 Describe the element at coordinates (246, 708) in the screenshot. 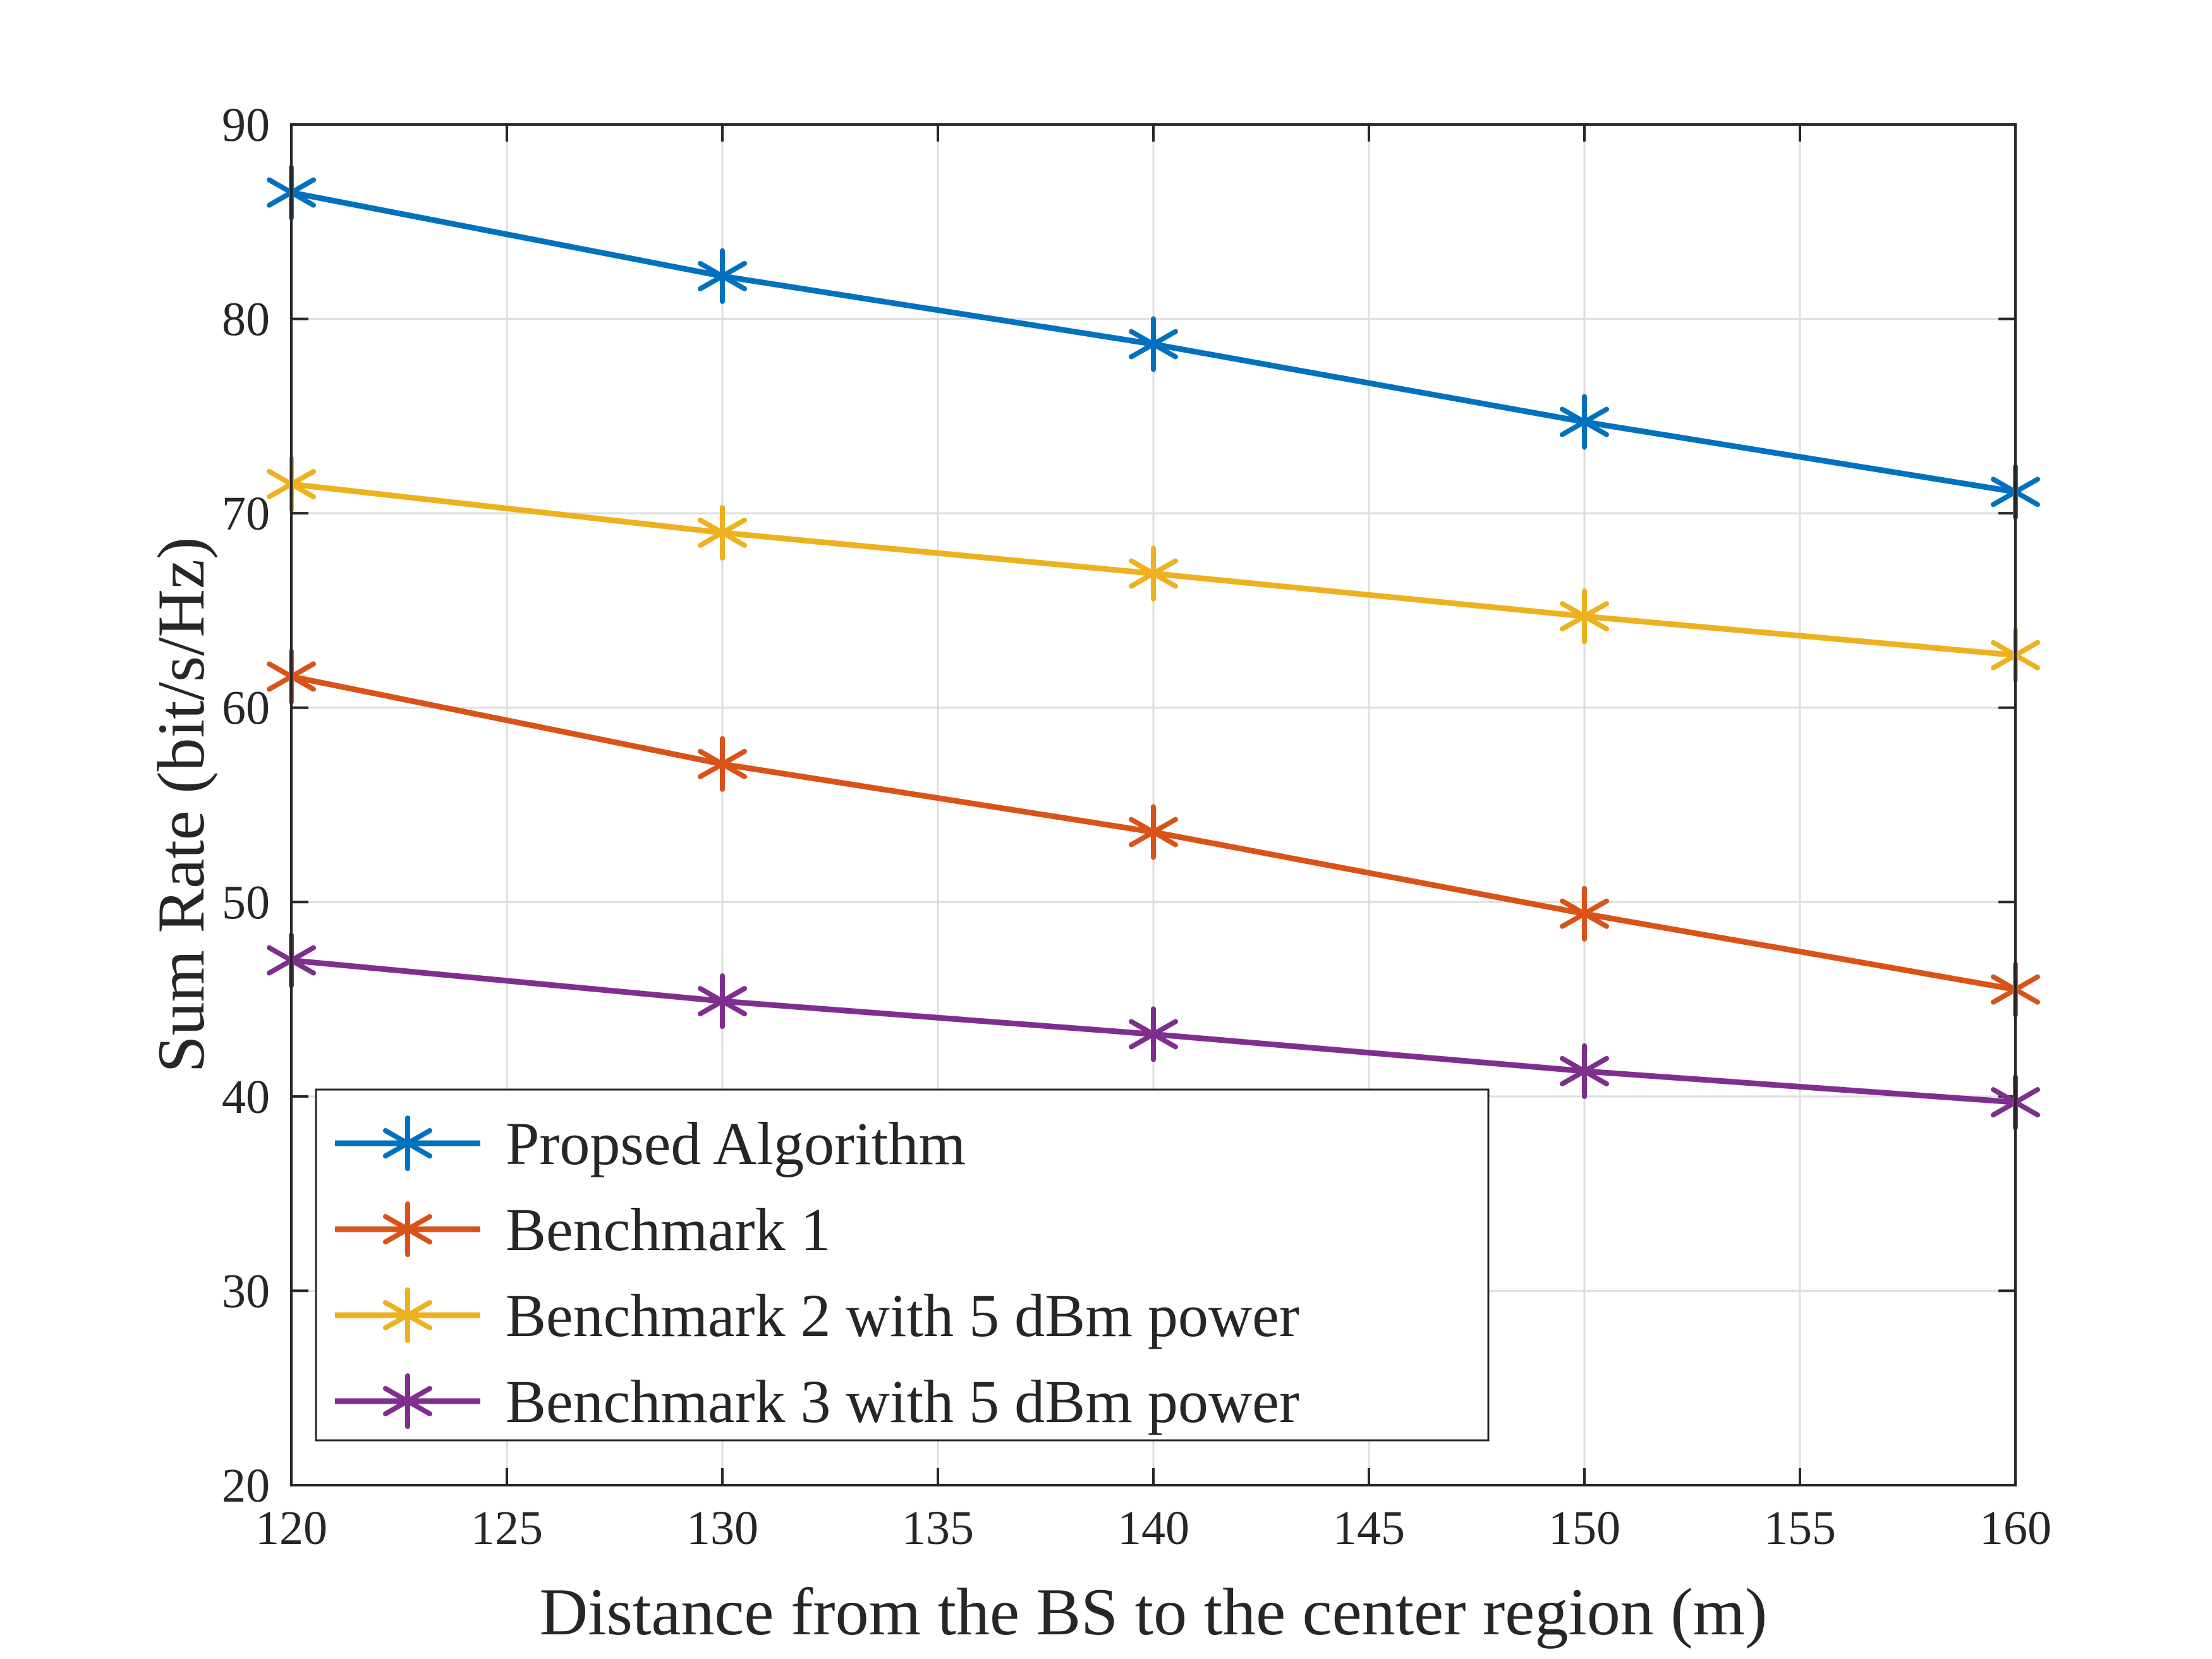

I see `y-tick-label: 60` at that location.